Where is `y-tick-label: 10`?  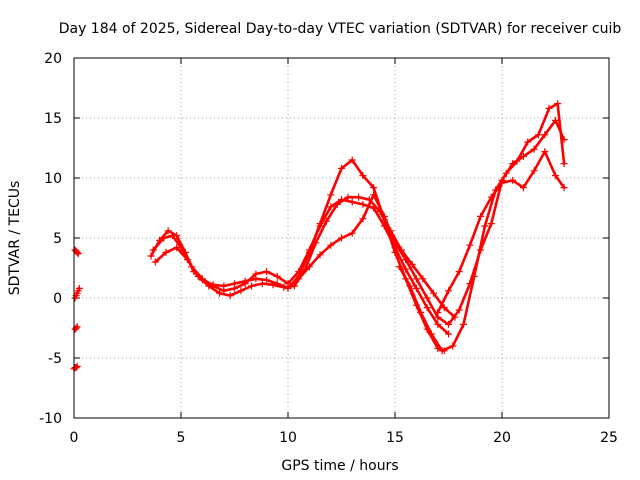
y-tick-label: 10 is located at coordinates (53, 179).